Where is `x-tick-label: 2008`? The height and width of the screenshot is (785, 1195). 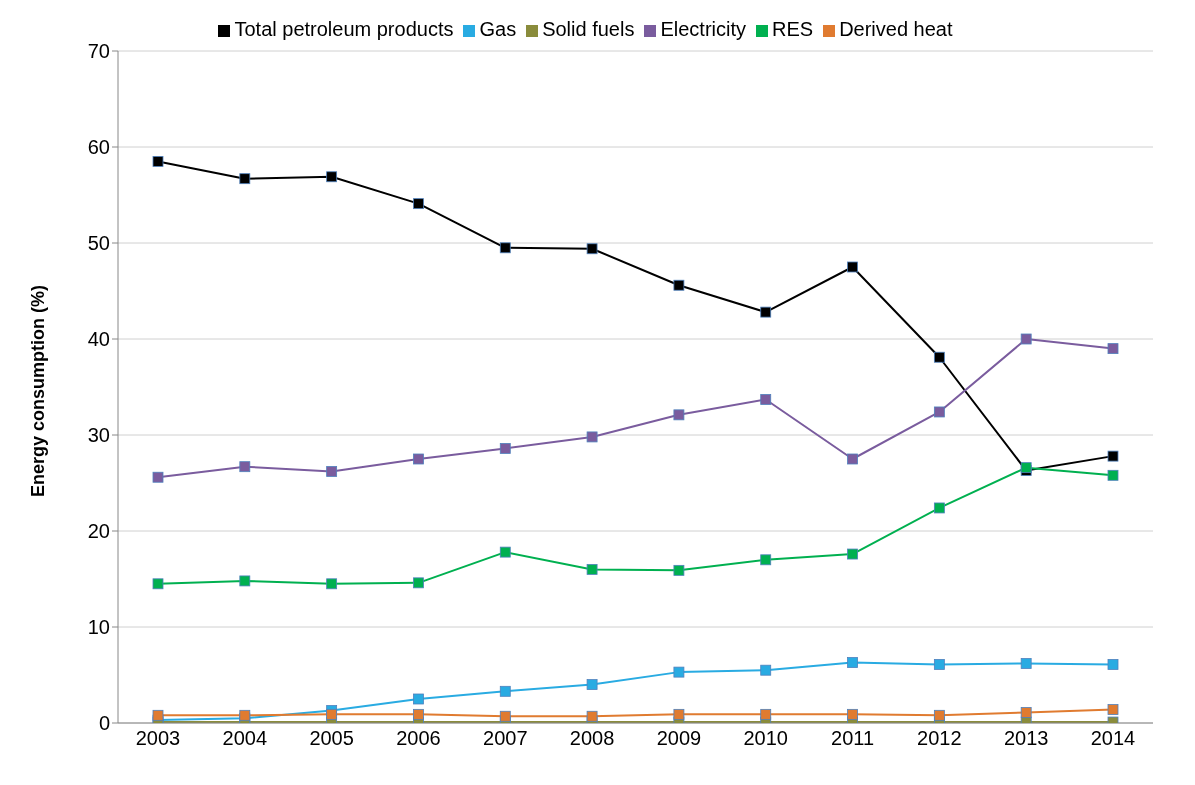
x-tick-label: 2008 is located at coordinates (592, 738).